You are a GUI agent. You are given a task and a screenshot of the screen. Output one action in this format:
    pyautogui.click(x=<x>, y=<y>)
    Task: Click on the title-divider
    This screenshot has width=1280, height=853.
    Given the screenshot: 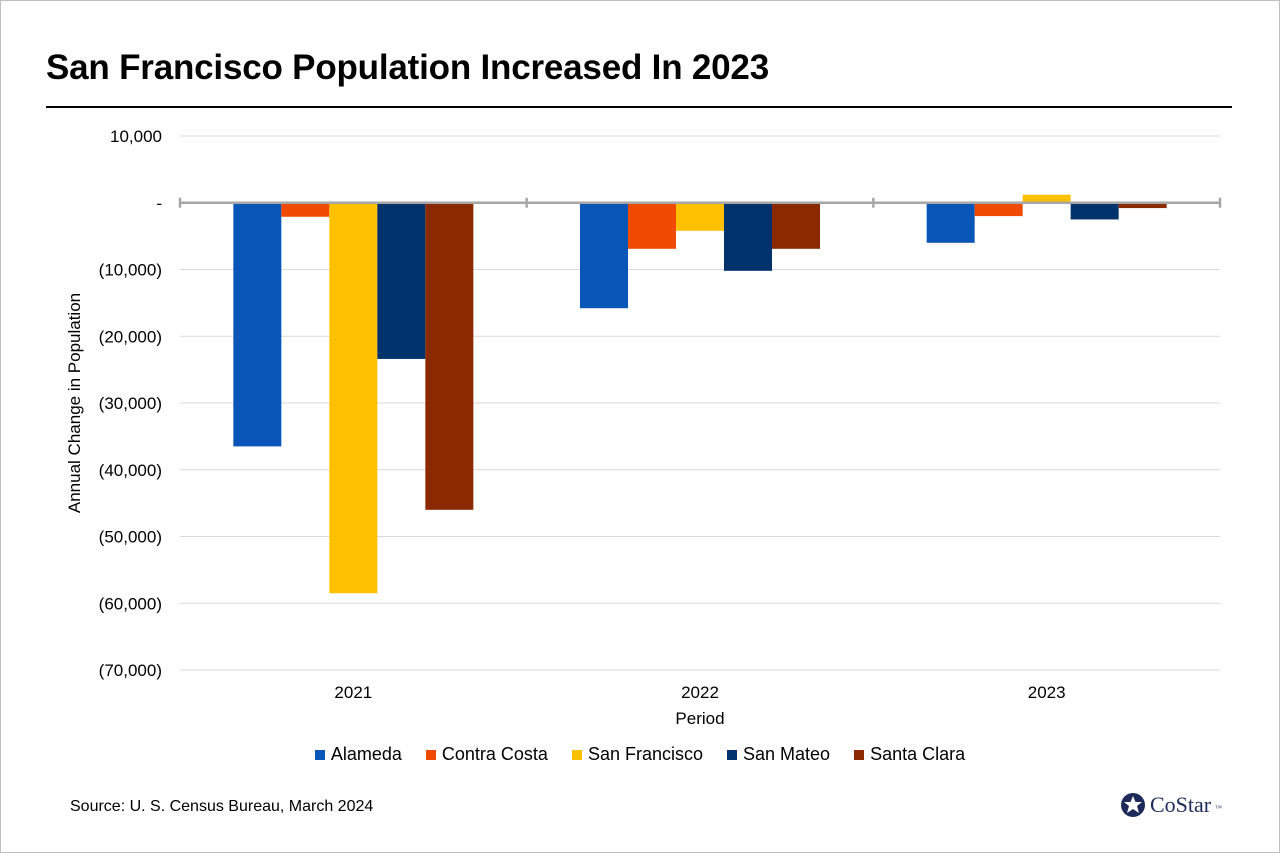 What is the action you would take?
    pyautogui.click(x=639, y=107)
    